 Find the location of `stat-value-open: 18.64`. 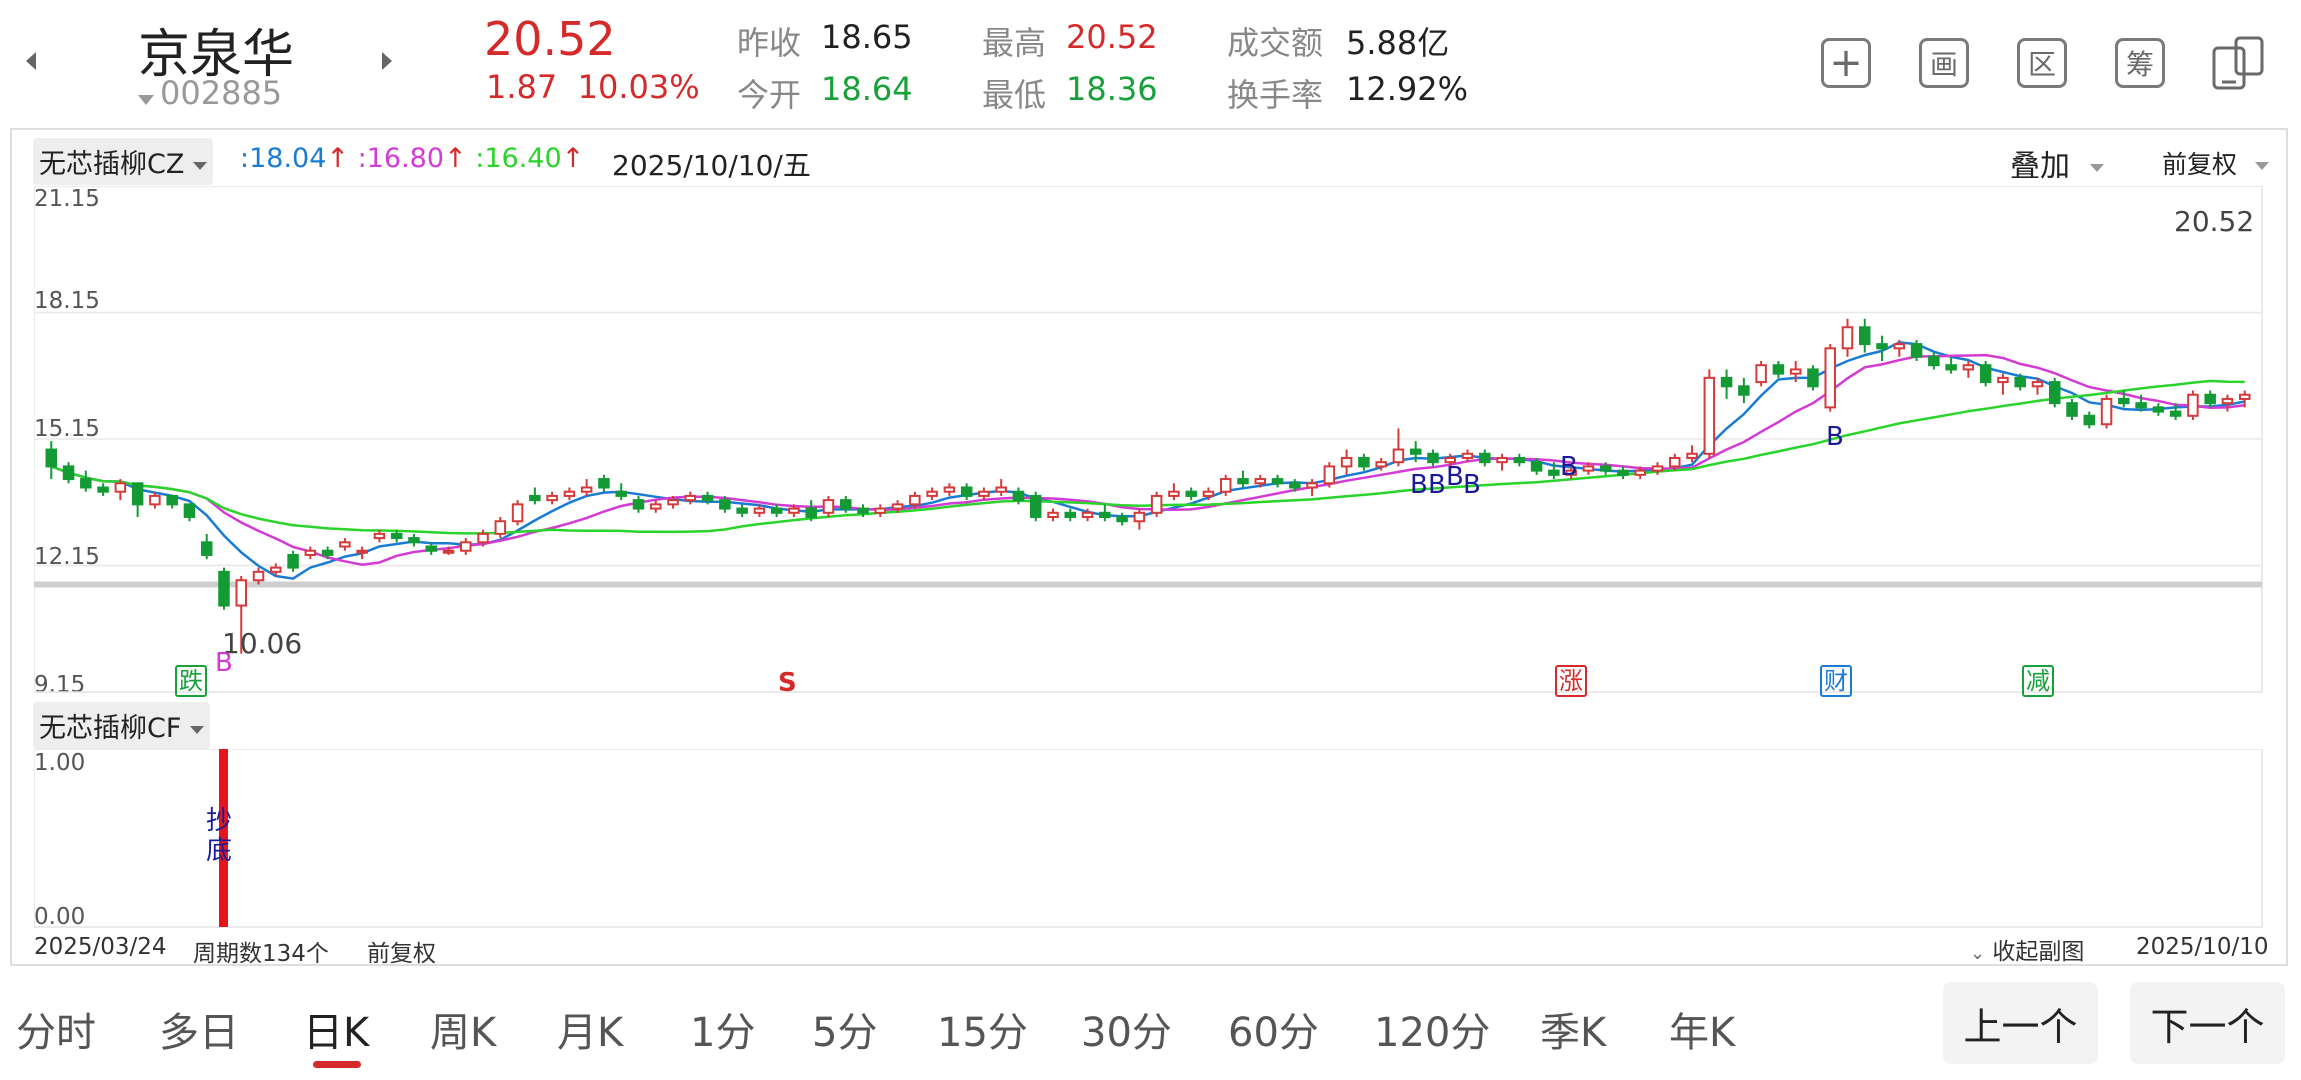

stat-value-open: 18.64 is located at coordinates (867, 89).